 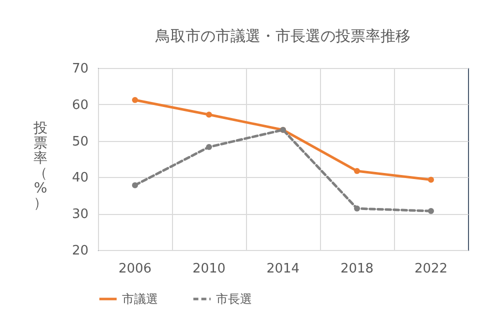 What do you see at coordinates (234, 299) in the screenshot?
I see `legend-label: 市長選` at bounding box center [234, 299].